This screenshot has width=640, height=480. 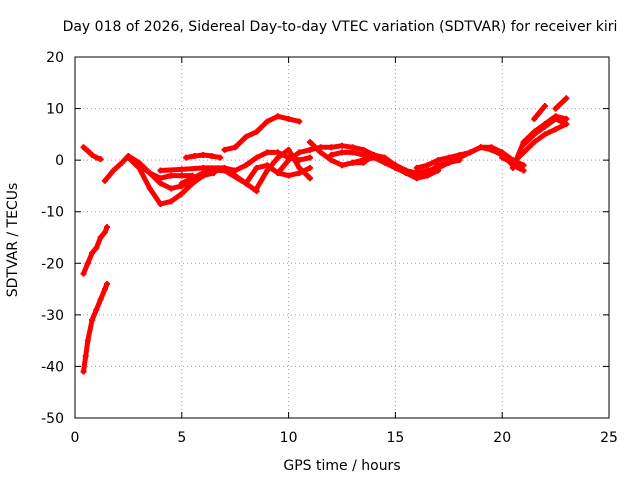 I want to click on y-tick-label: -40, so click(x=52, y=367).